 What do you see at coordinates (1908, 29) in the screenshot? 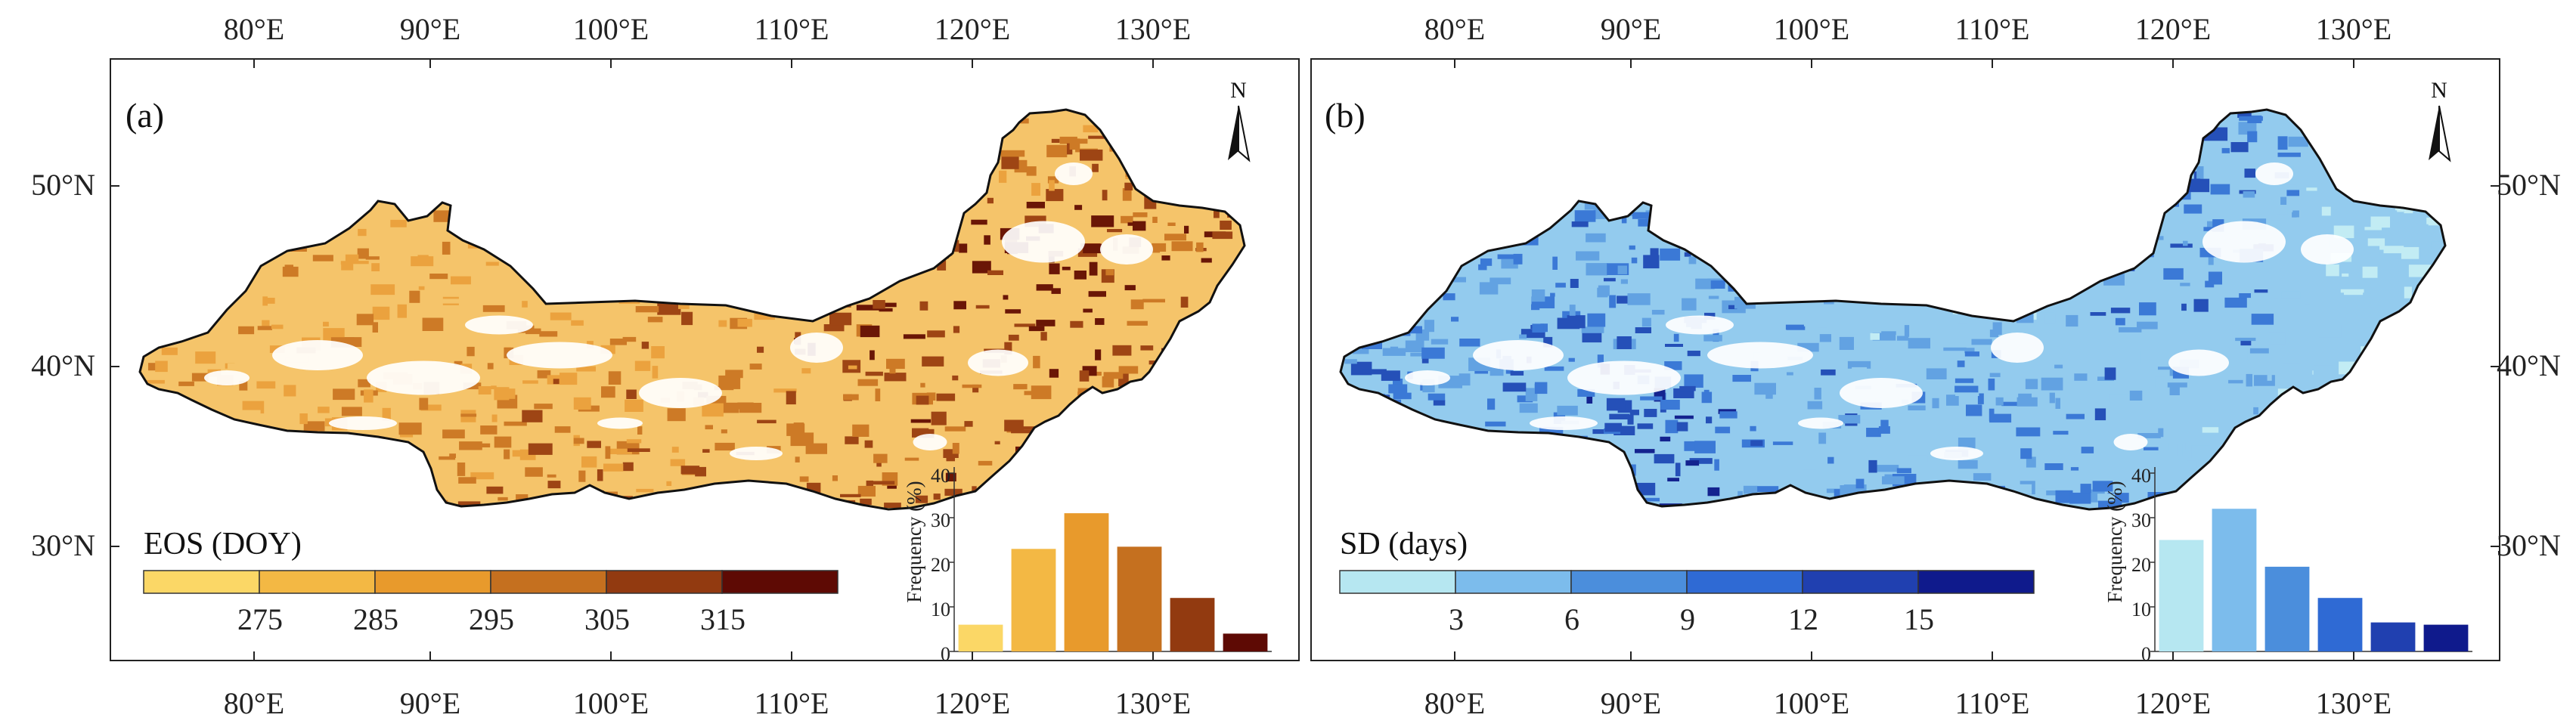
I see `panel-b-lon-labels-top: 80°E 90°E 100°E 110°E 120°E 130°E` at bounding box center [1908, 29].